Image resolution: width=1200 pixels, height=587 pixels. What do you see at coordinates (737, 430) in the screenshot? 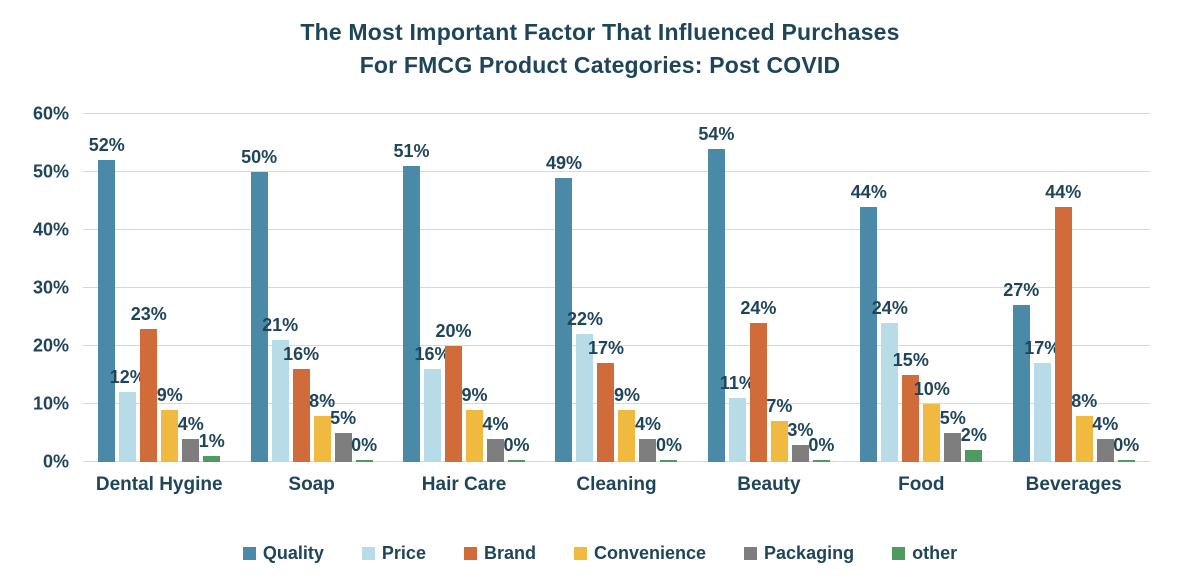
I see `bar-price-beauty` at bounding box center [737, 430].